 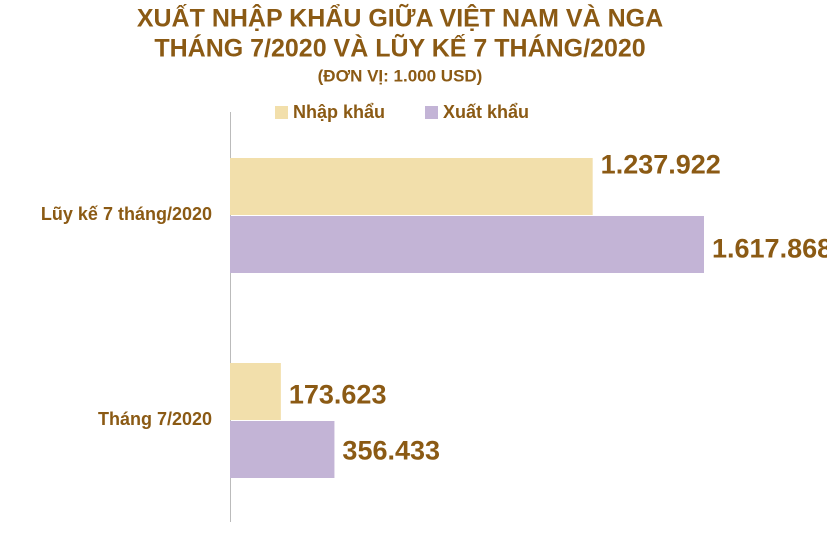 I want to click on chart-title: THÁNG 7/2020 VÀ LŨY KẾ 7 THÁNG/2020, so click(x=399, y=48).